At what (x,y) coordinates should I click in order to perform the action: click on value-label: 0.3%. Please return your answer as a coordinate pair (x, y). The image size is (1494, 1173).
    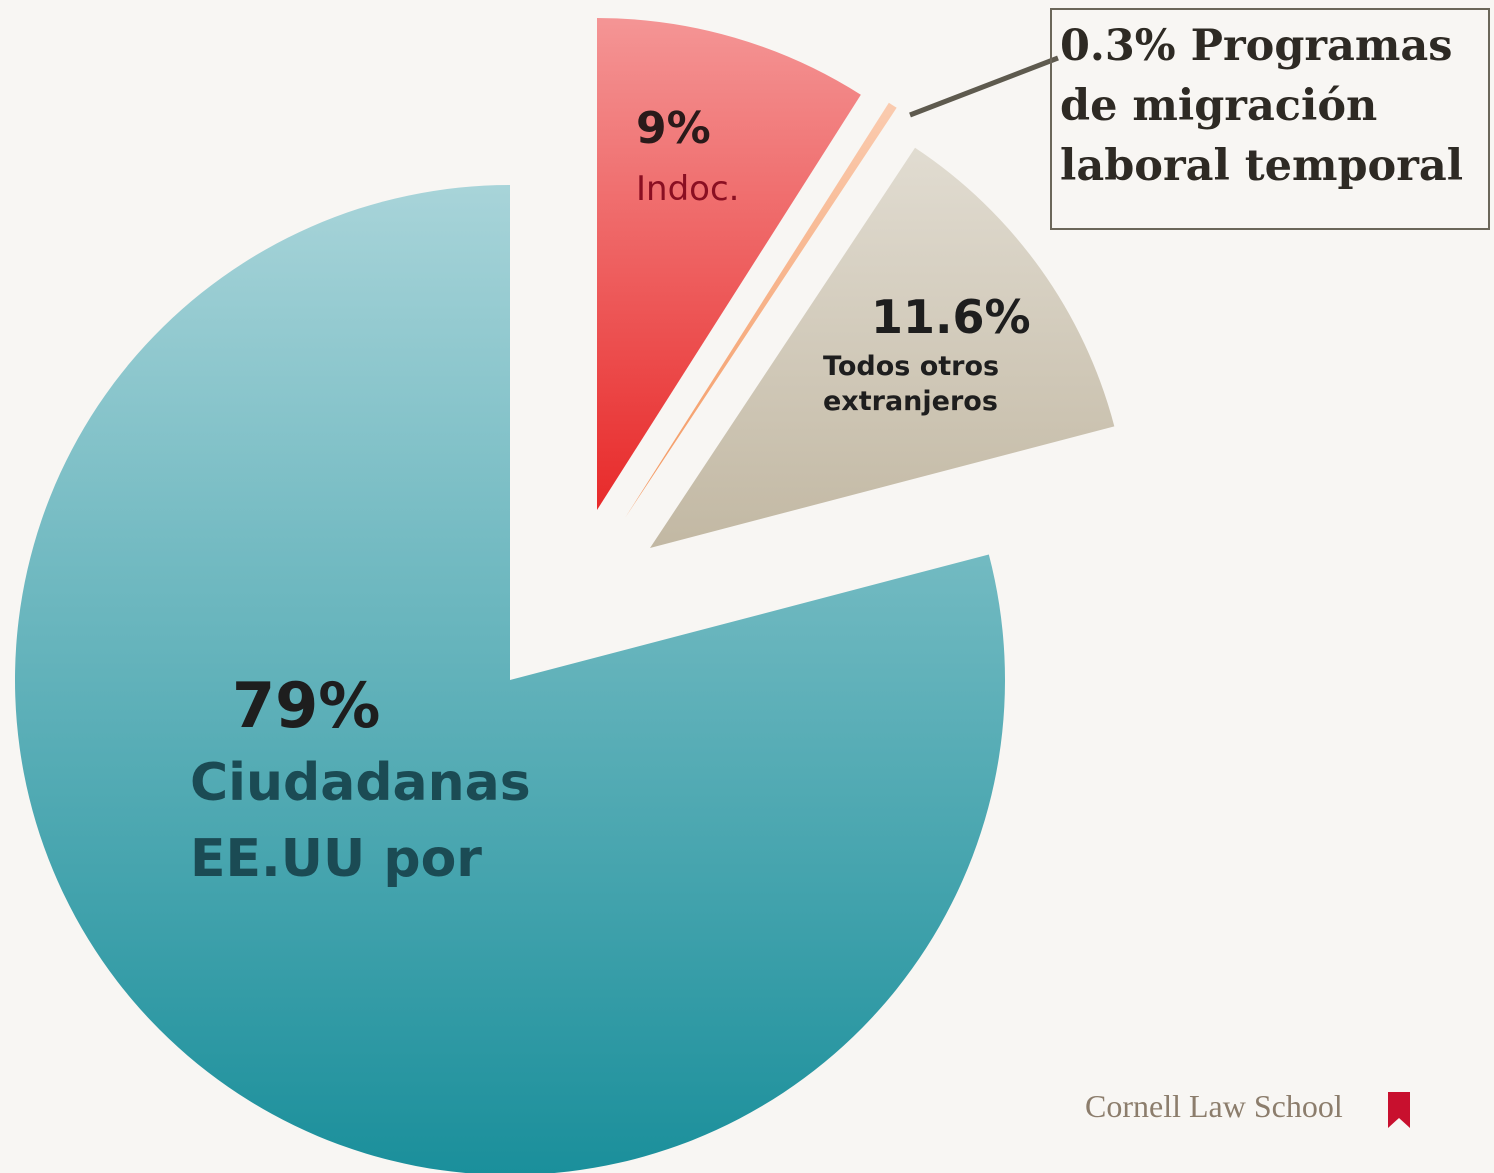
    Looking at the image, I should click on (1118, 46).